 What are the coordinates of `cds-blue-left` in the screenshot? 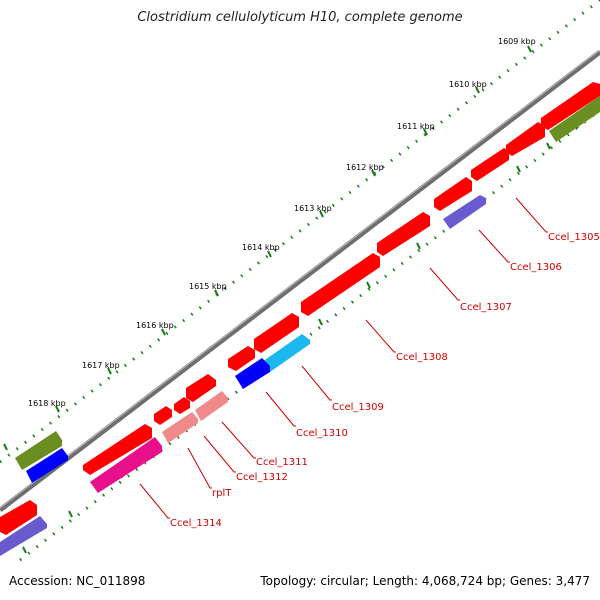 It's located at (47, 465).